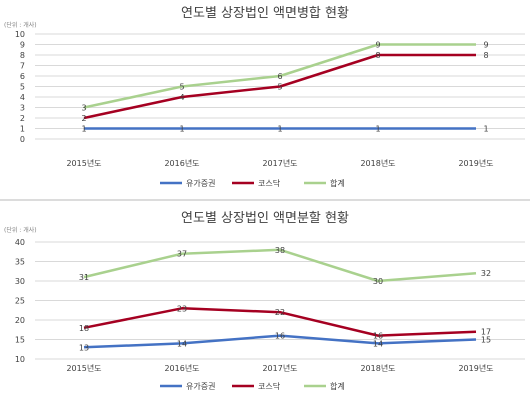 Image resolution: width=530 pixels, height=404 pixels. What do you see at coordinates (280, 250) in the screenshot?
I see `data-label: 38` at bounding box center [280, 250].